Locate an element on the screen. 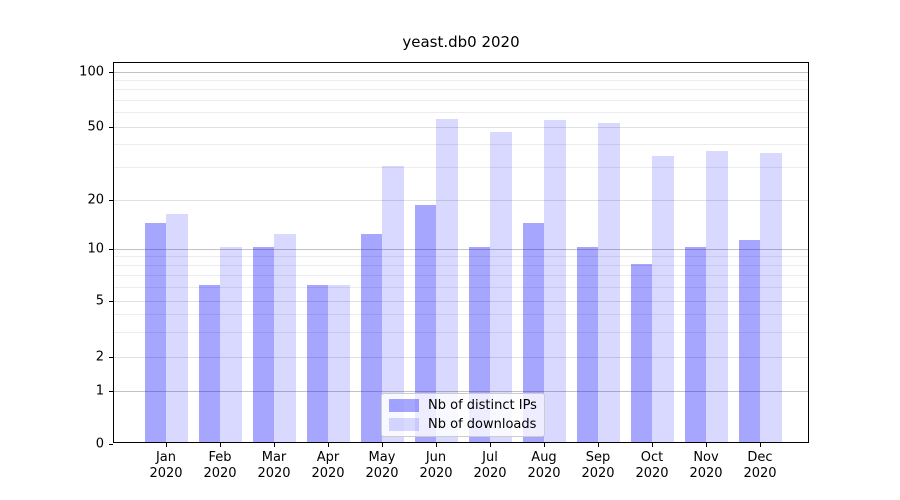 The width and height of the screenshot is (900, 500). y-tick-label: 20 is located at coordinates (95, 200).